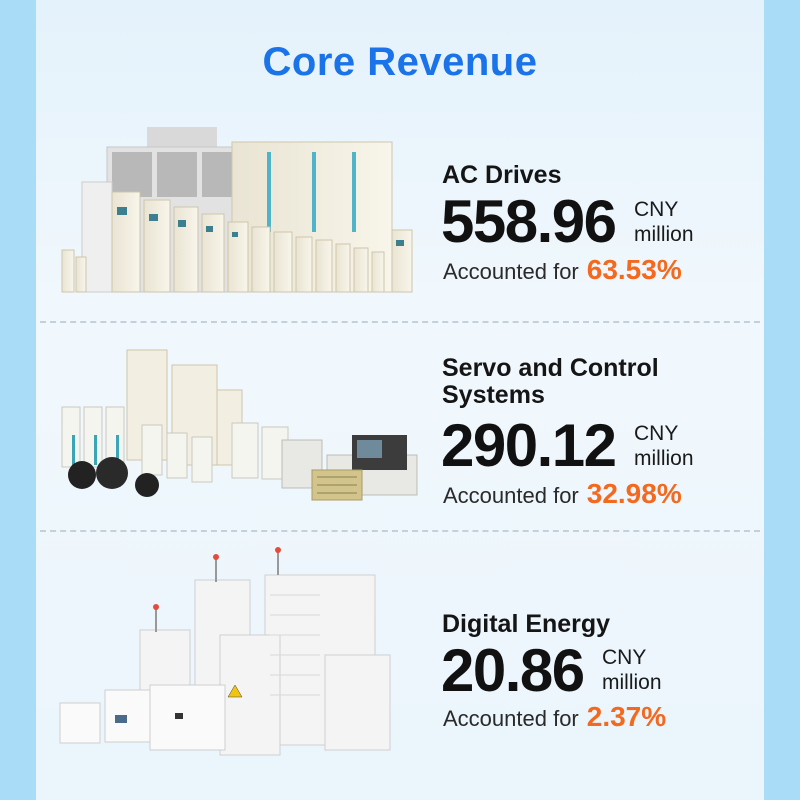 The image size is (800, 800). I want to click on share-value: 2.37%, so click(626, 716).